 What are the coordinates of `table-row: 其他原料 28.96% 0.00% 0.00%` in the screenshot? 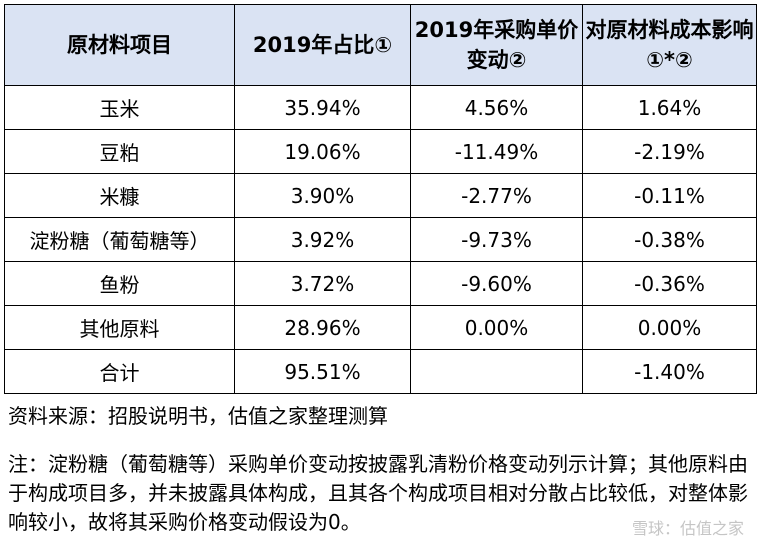 It's located at (380, 327).